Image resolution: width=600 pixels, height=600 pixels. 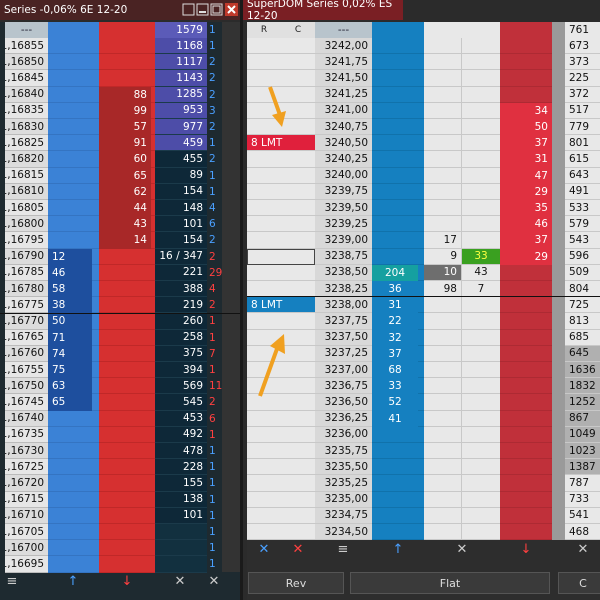 What do you see at coordinates (582, 94) in the screenshot?
I see `volume-cell: 372` at bounding box center [582, 94].